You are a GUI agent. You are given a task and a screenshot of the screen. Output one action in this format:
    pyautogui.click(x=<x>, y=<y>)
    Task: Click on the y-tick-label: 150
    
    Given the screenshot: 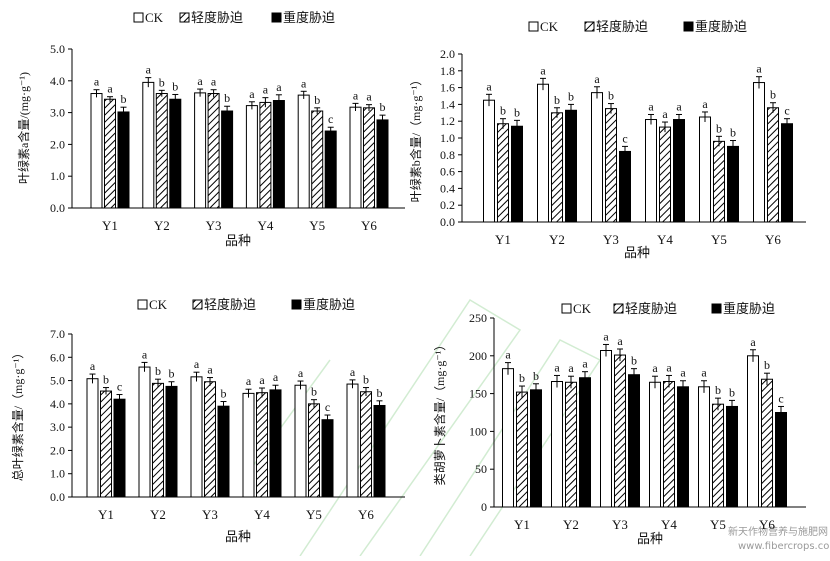 What is the action you would take?
    pyautogui.click(x=478, y=394)
    